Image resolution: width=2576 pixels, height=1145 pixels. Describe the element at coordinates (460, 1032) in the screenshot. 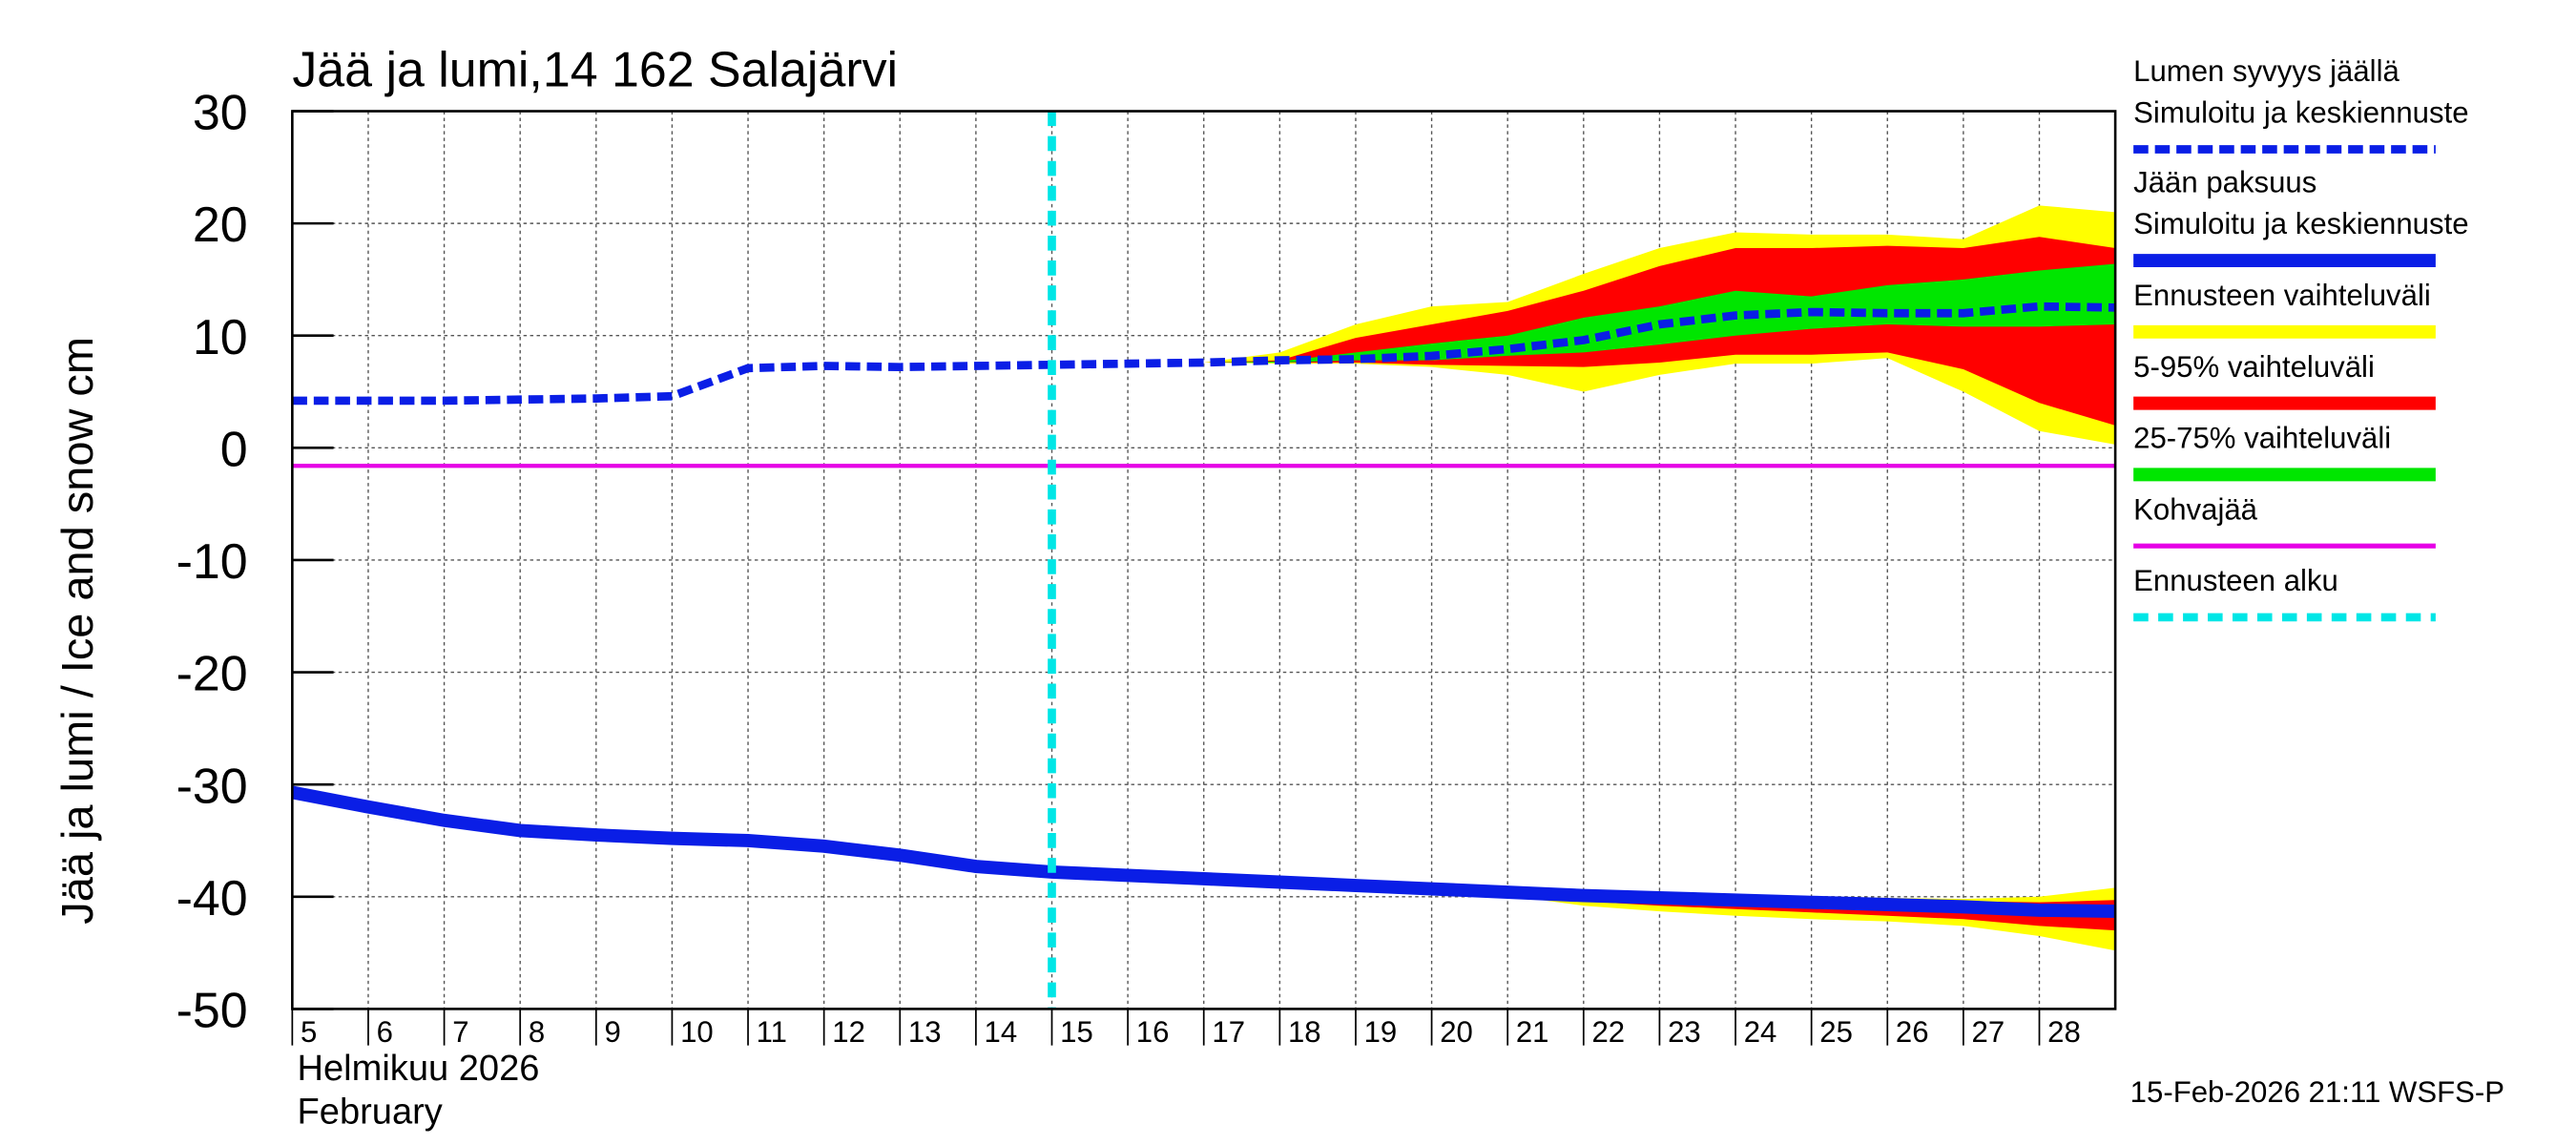

I see `x-tick-label: 7` at that location.